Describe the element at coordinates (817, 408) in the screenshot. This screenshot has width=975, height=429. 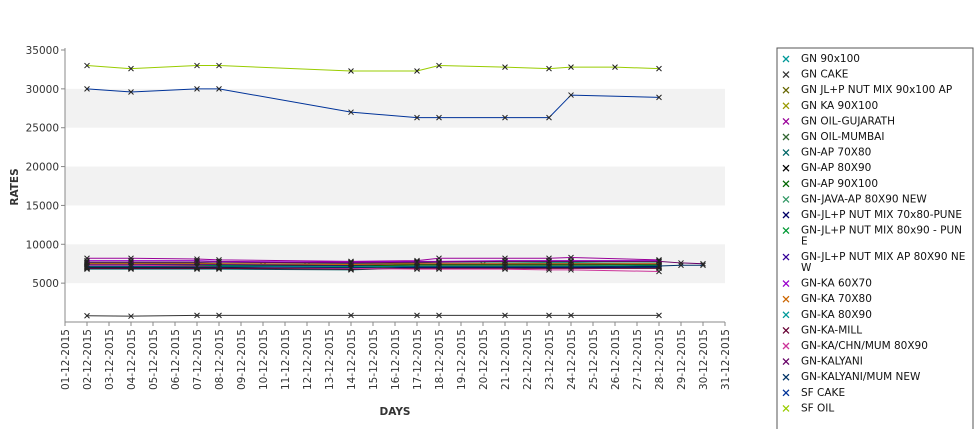
I see `legend-entry-label: SF OIL` at that location.